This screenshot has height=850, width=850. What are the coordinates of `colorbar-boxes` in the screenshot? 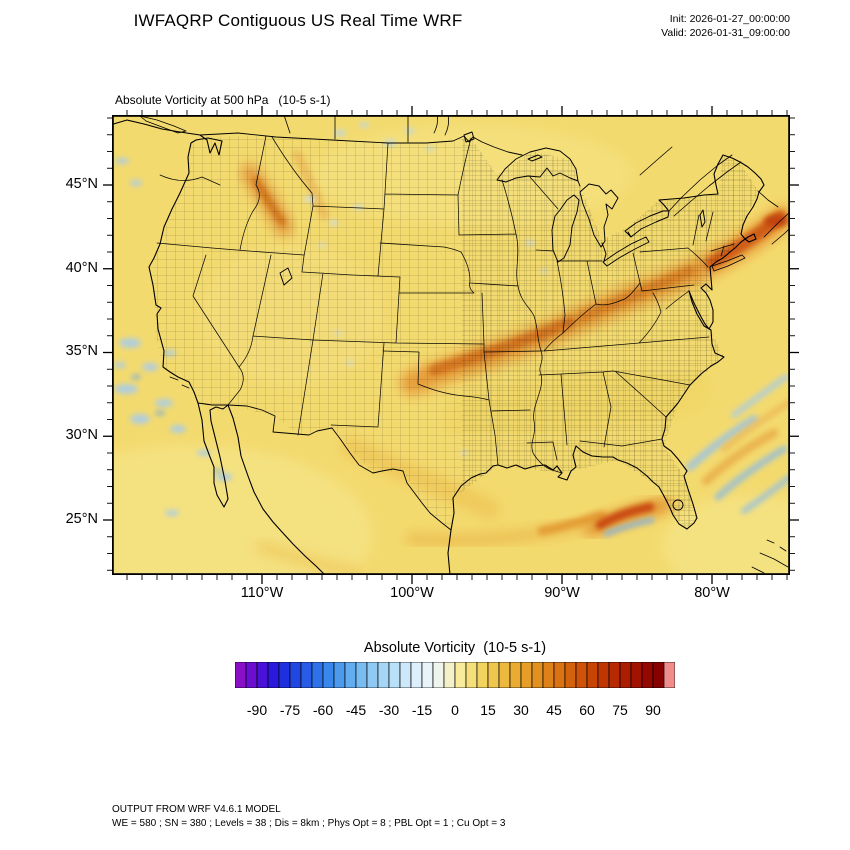 It's located at (455, 675).